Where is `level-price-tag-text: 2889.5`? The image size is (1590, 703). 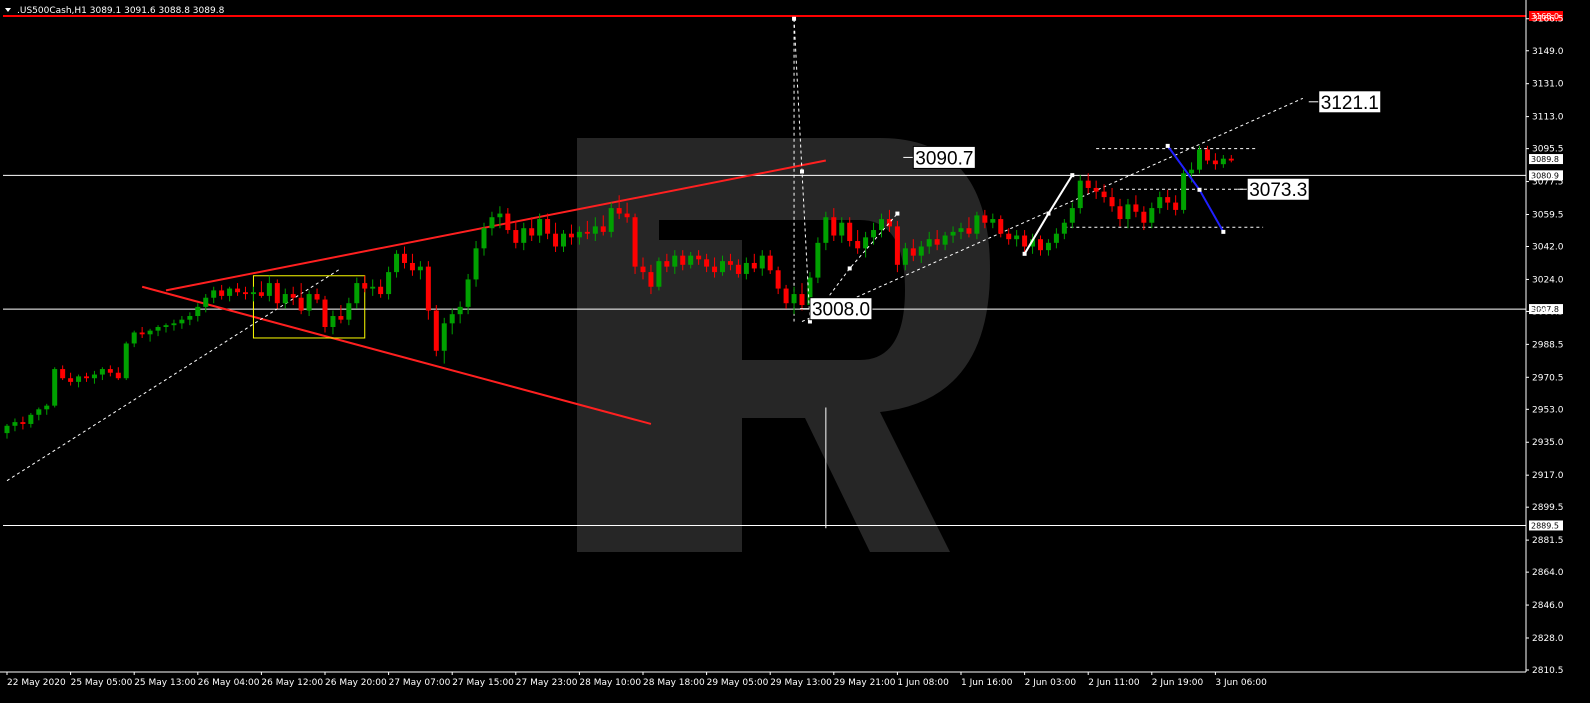 level-price-tag-text: 2889.5 is located at coordinates (1545, 525).